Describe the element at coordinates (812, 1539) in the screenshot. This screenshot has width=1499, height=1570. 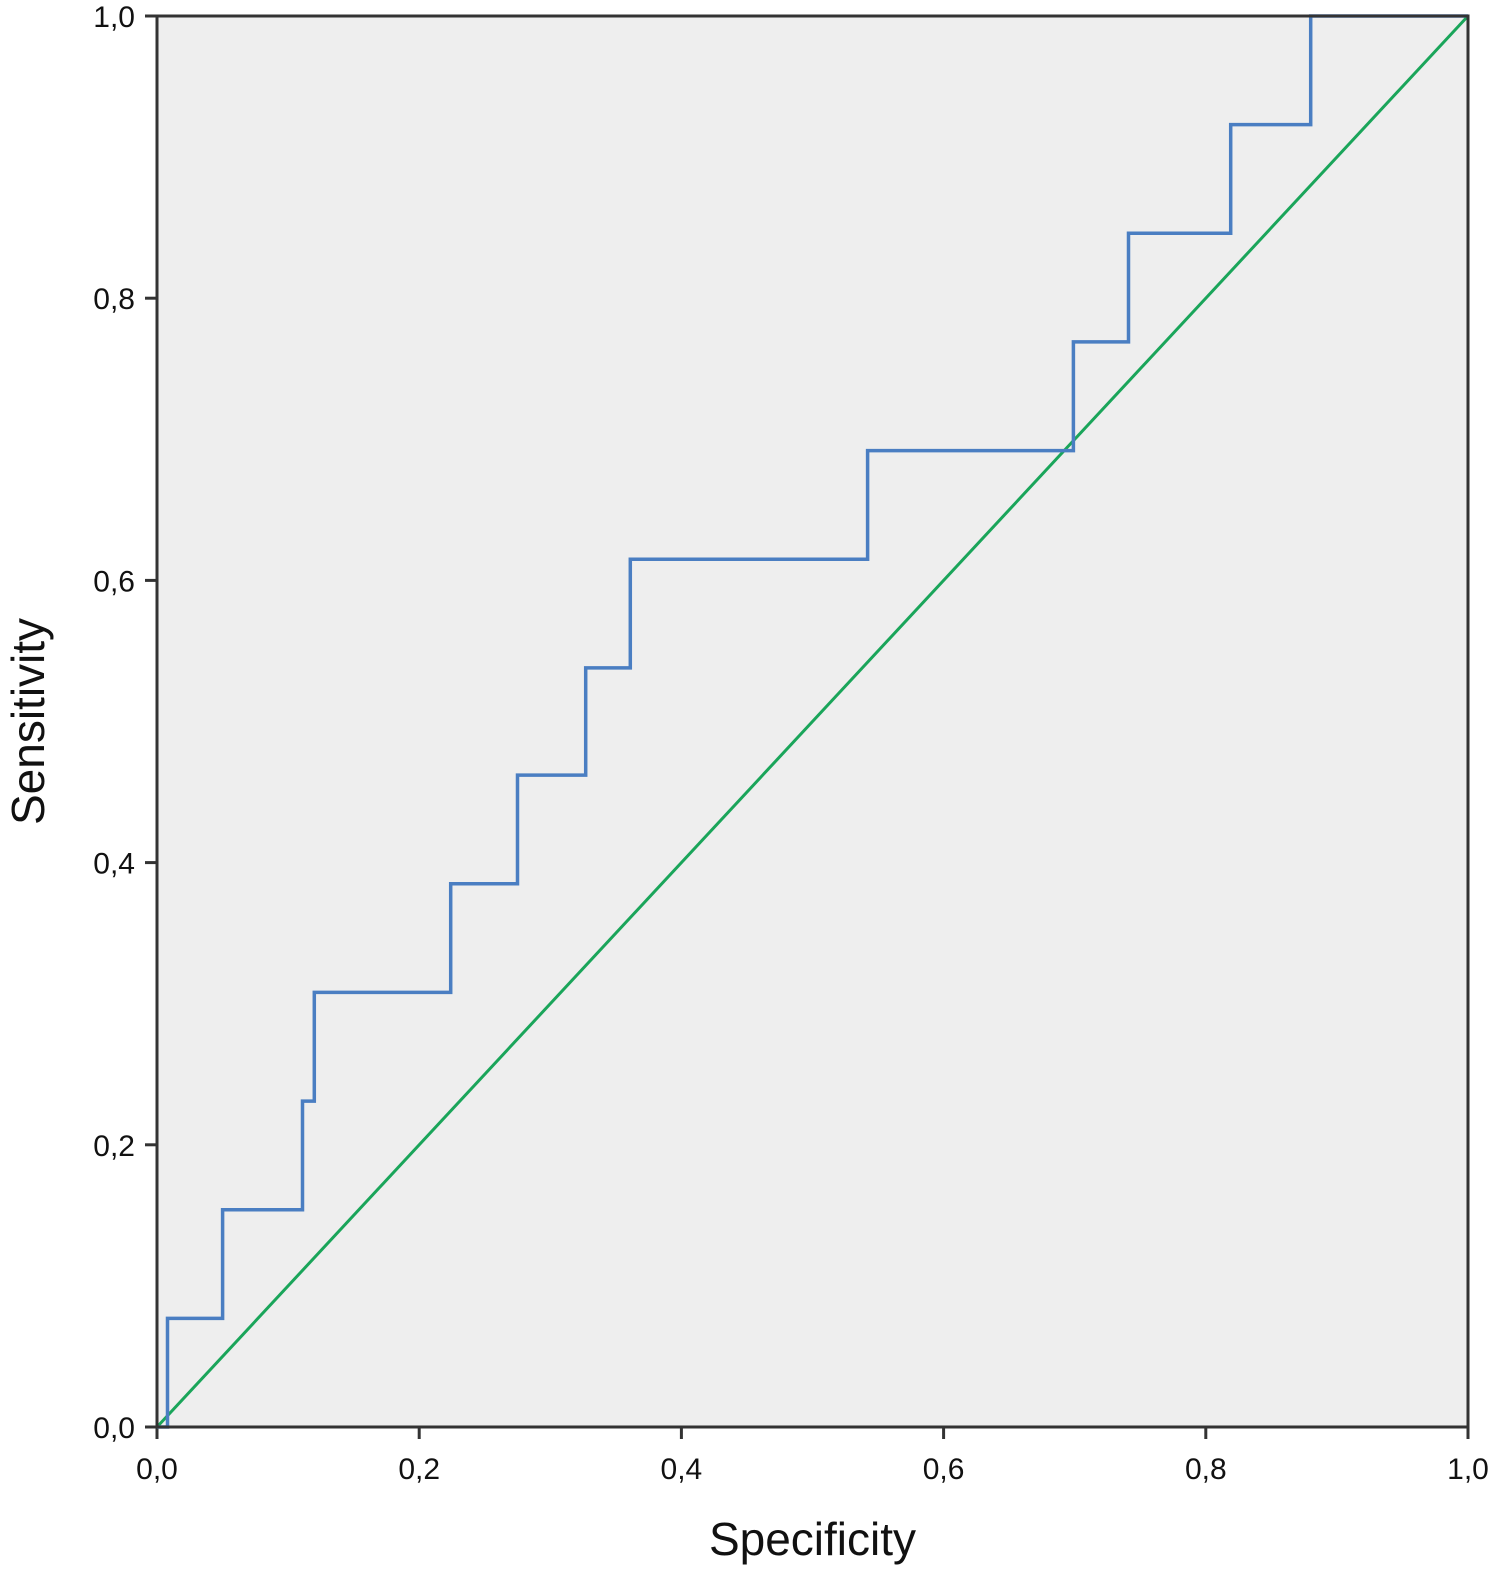
I see `x-axis-title: Specificity` at that location.